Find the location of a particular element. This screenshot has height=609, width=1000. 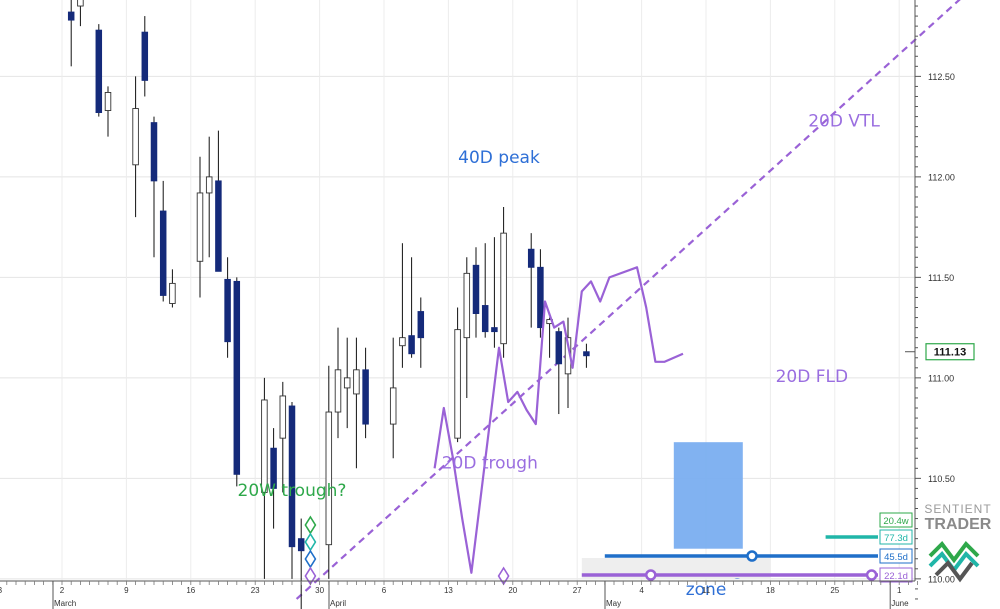

x-tick-label: 2 is located at coordinates (62, 590).